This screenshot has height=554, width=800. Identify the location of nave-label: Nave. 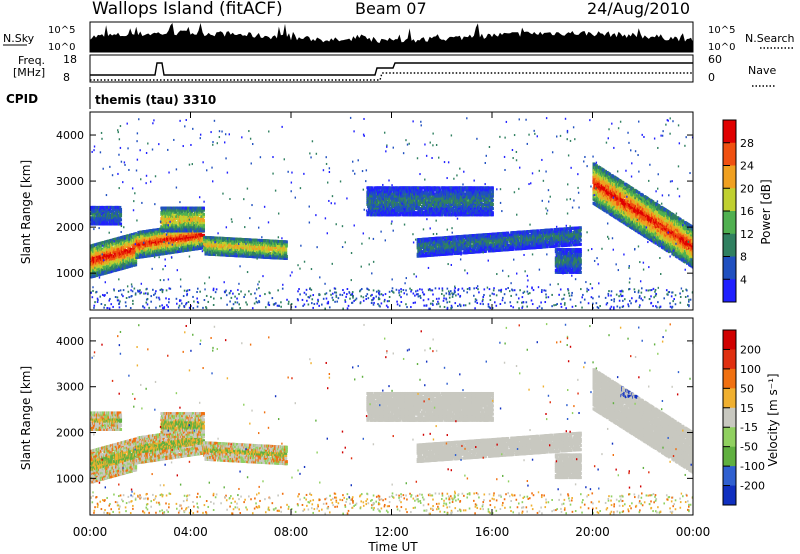
(762, 70).